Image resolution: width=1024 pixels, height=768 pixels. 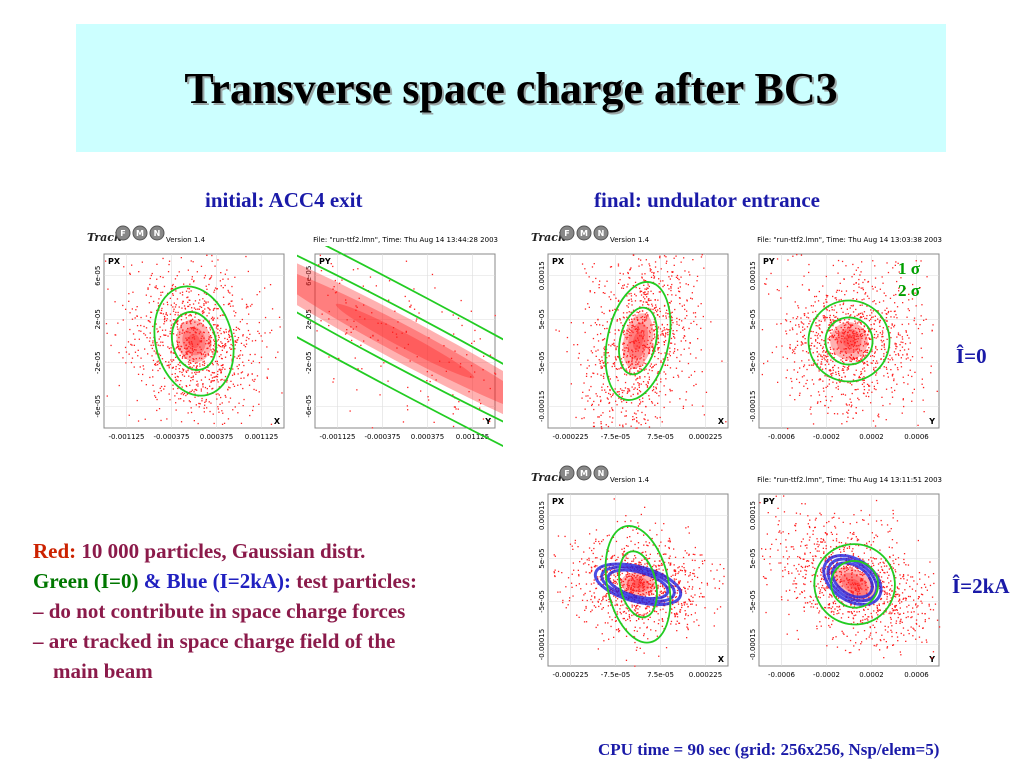 What do you see at coordinates (548, 237) in the screenshot?
I see `track-logo-text: Track` at bounding box center [548, 237].